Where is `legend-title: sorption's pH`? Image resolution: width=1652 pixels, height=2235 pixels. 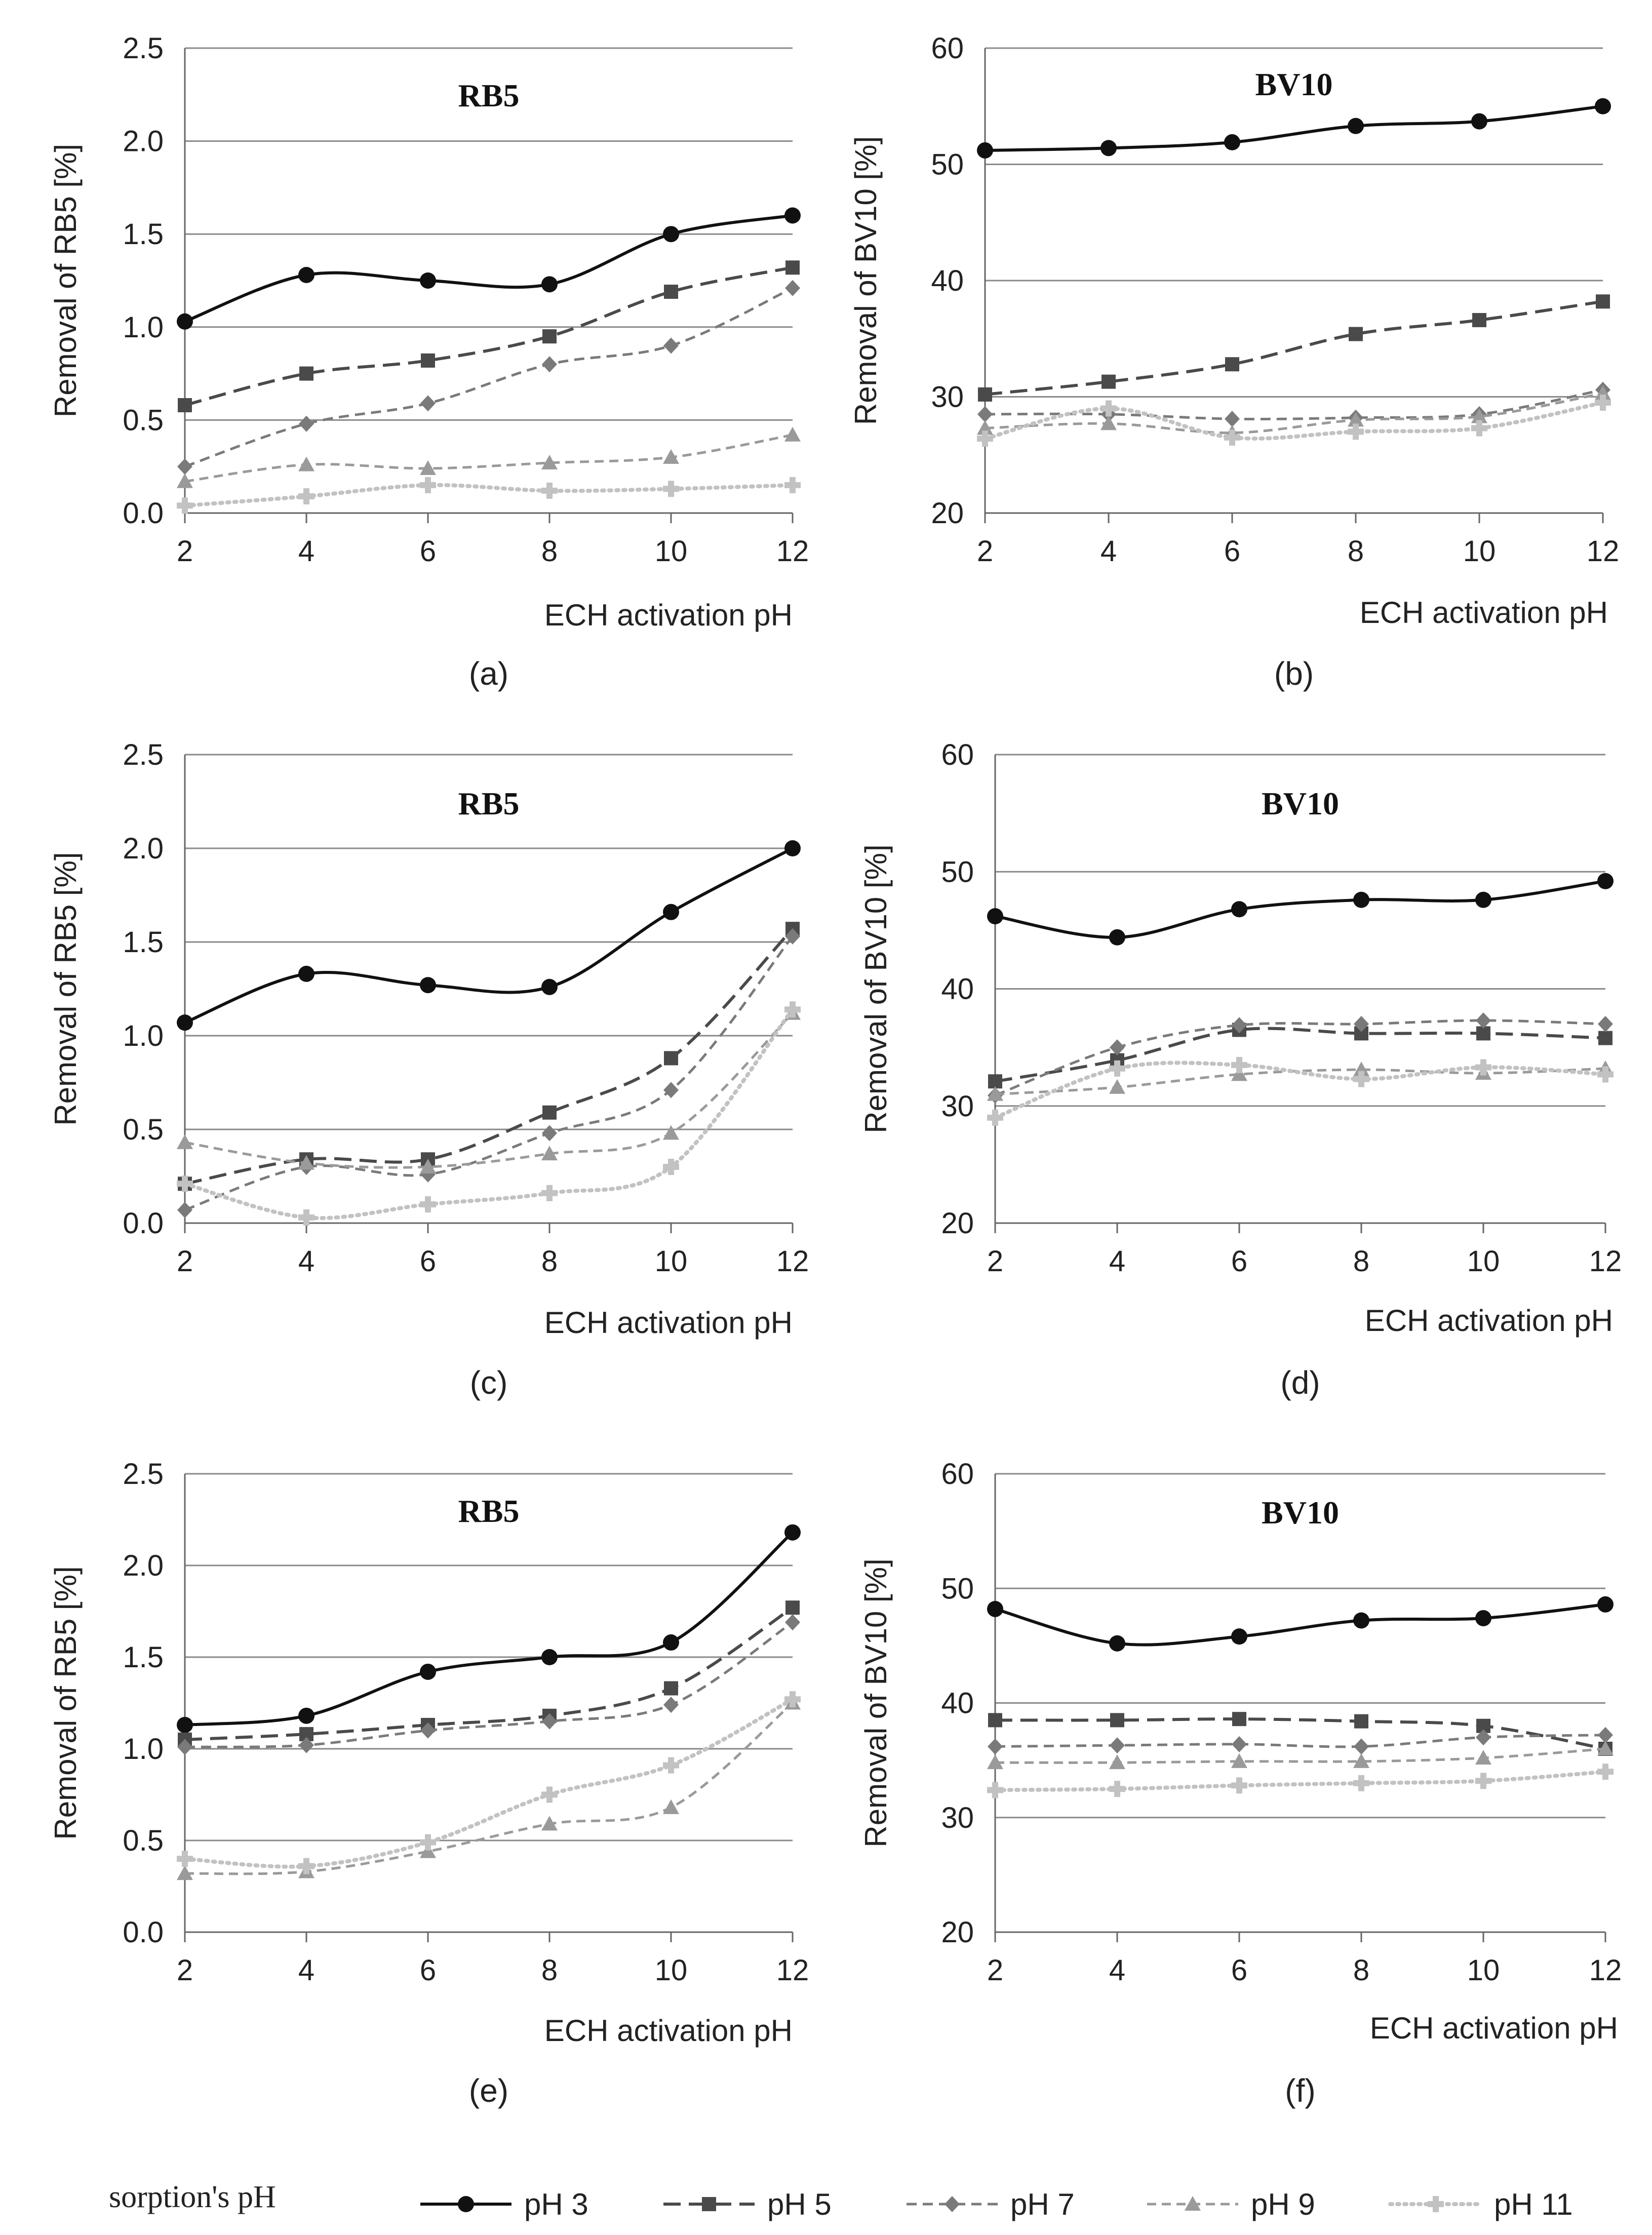
legend-title: sorption's pH is located at coordinates (192, 2197).